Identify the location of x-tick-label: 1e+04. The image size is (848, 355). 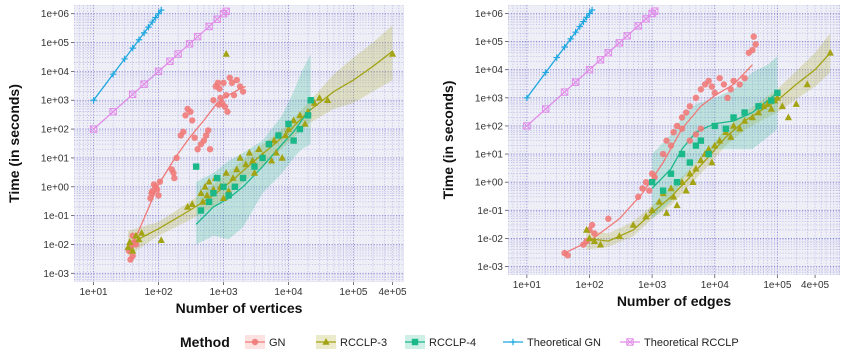
(288, 292).